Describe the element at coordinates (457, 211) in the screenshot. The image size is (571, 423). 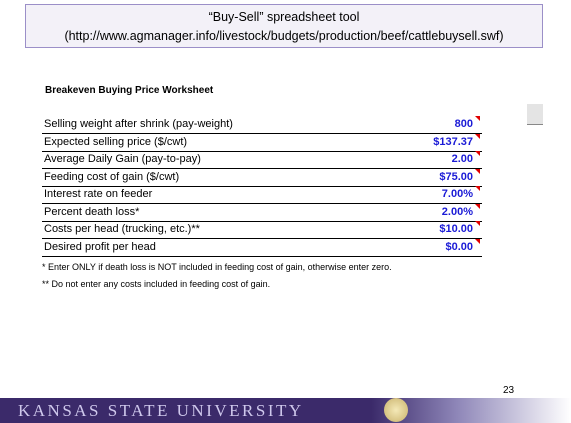
I see `row-value: 2.00%` at that location.